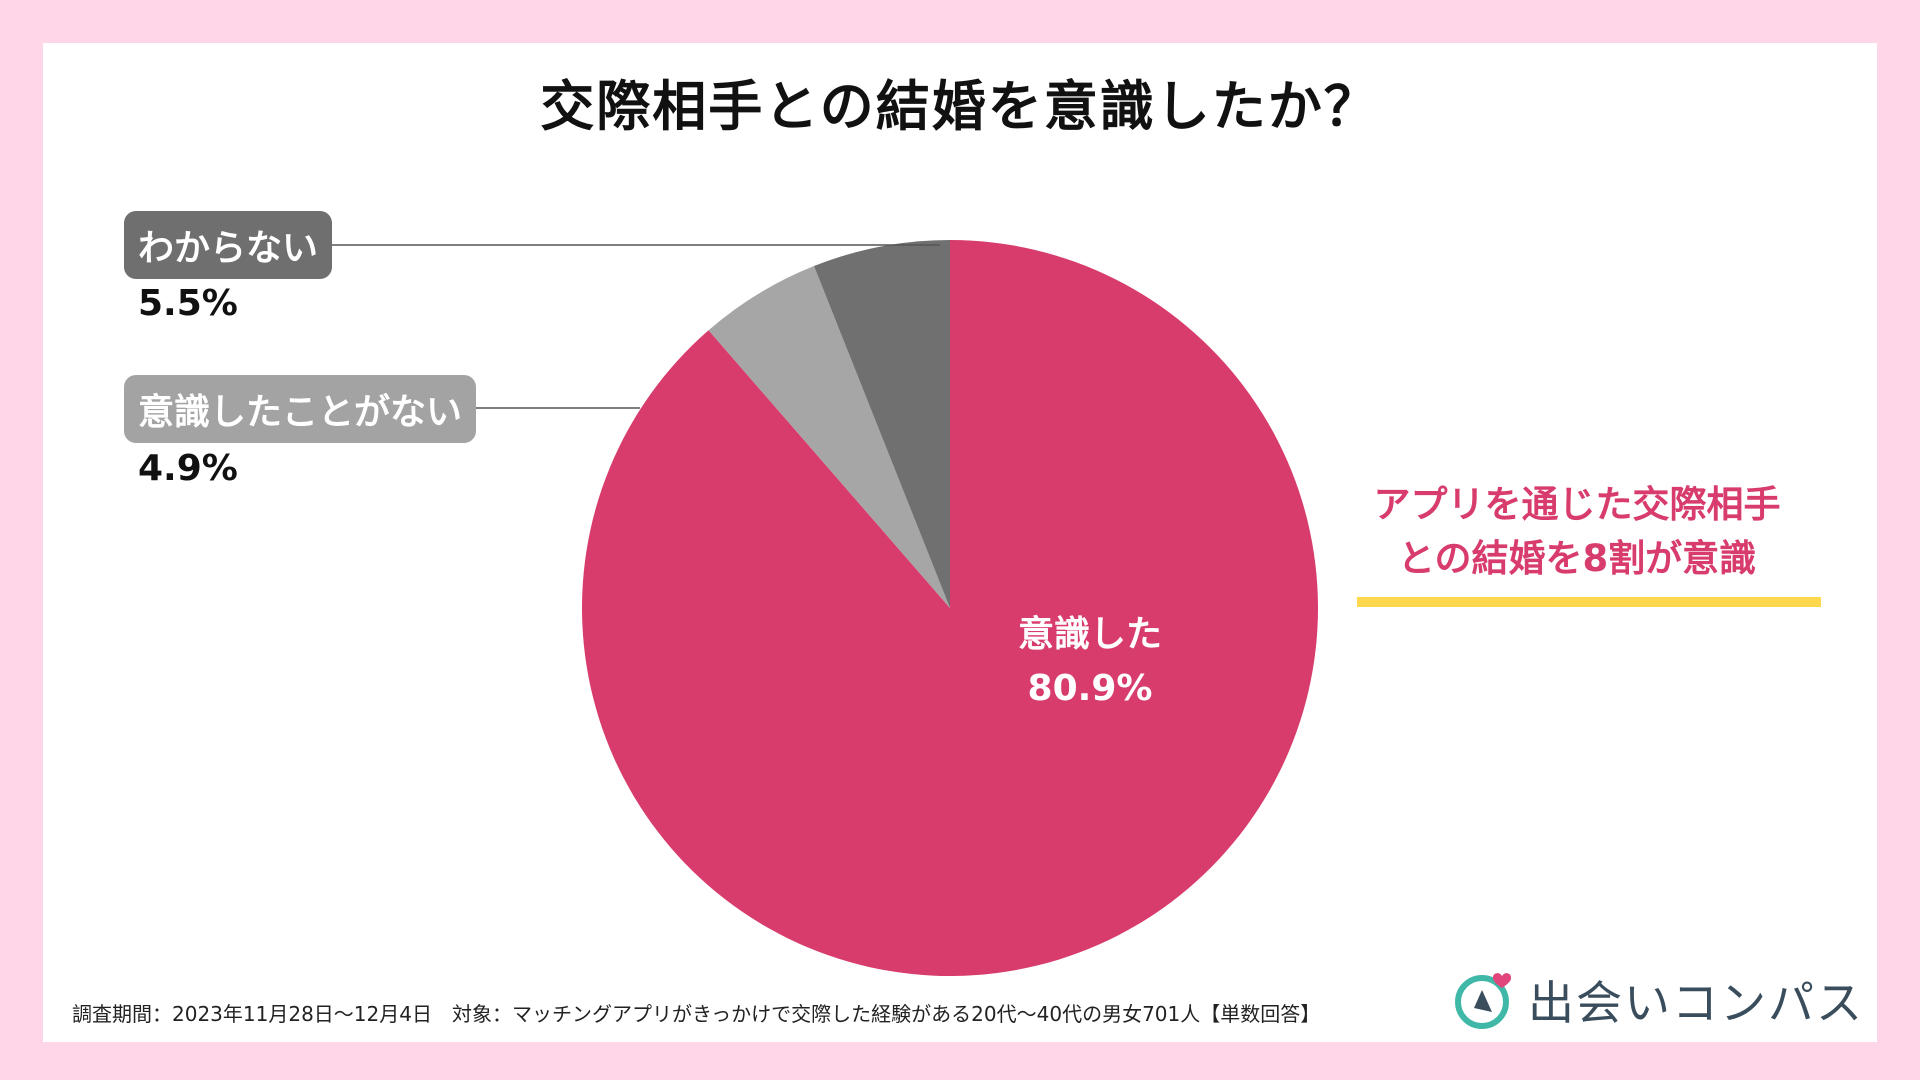 The image size is (1920, 1080). I want to click on legend-label-ishiki-nai: 意識したことがない, so click(300, 409).